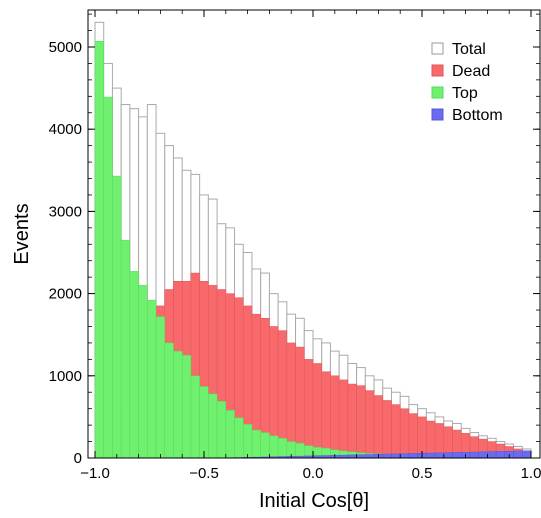  Describe the element at coordinates (78, 458) in the screenshot. I see `y-tick-label: 0` at that location.